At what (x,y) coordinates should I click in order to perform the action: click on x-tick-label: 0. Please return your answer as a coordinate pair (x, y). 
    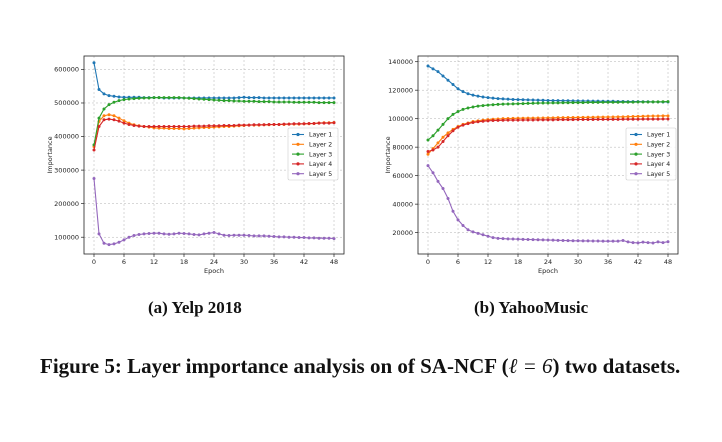
    Looking at the image, I should click on (428, 262).